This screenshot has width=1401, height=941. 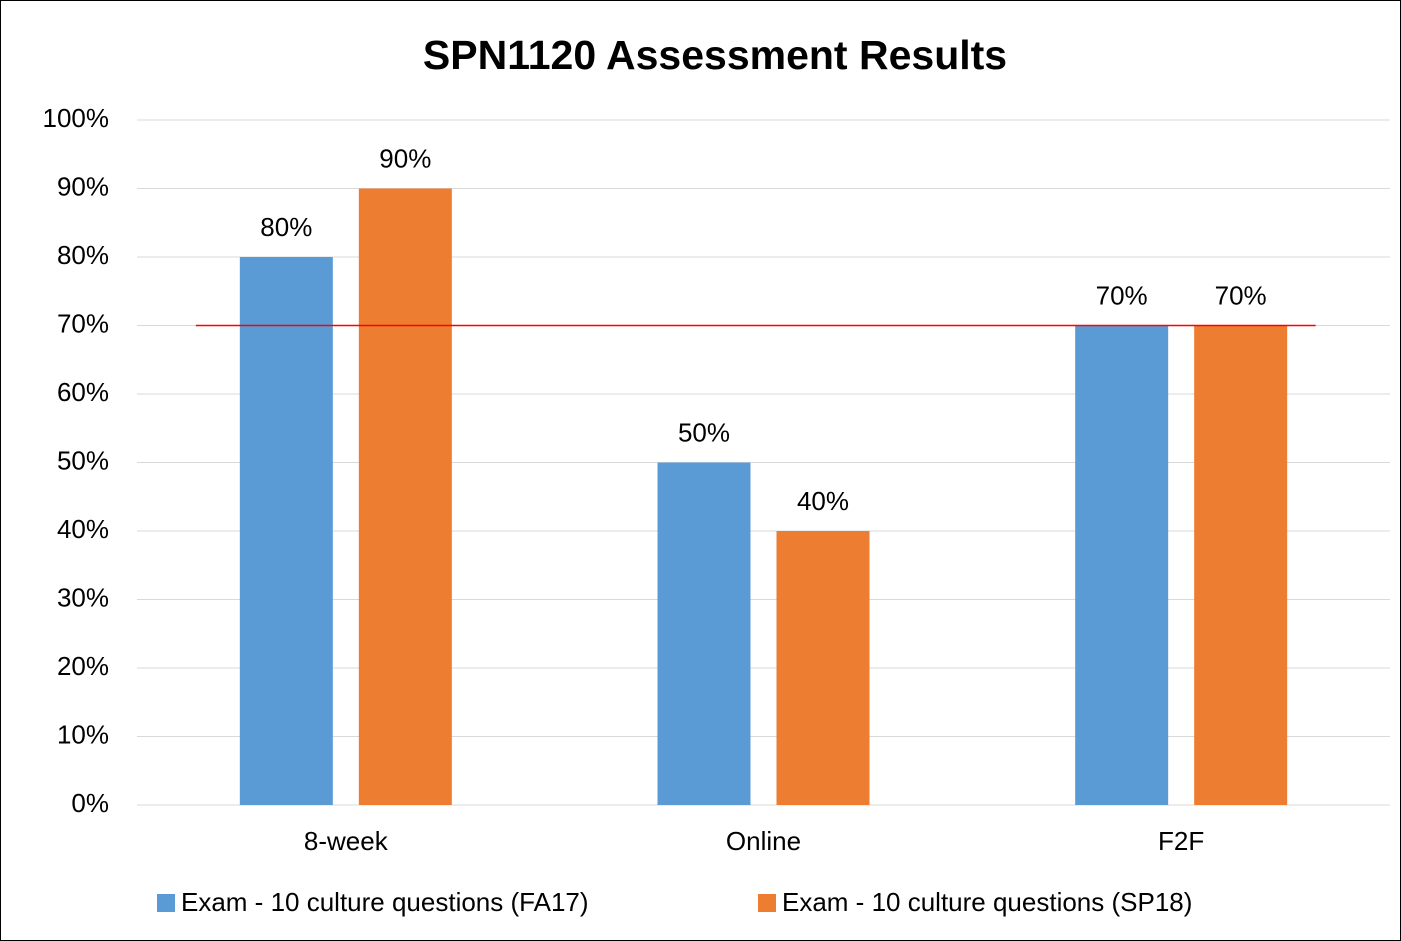 What do you see at coordinates (83, 392) in the screenshot?
I see `y-tick-label: 60%` at bounding box center [83, 392].